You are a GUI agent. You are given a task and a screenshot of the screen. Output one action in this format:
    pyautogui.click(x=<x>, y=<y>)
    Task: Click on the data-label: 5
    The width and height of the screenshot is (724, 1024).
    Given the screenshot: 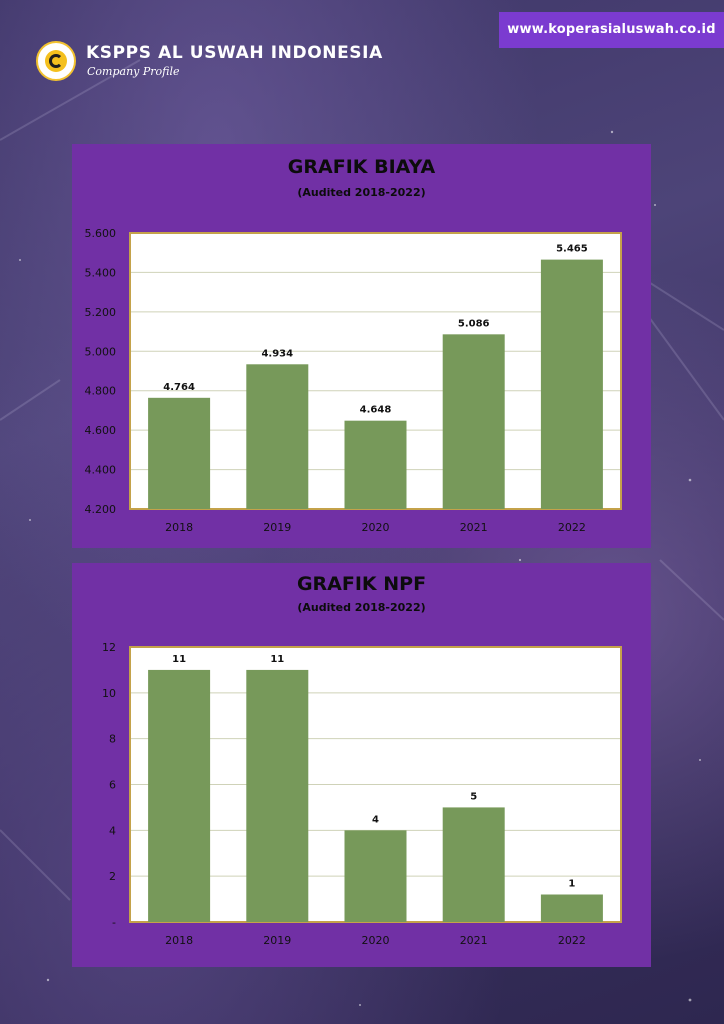 What is the action you would take?
    pyautogui.click(x=473, y=796)
    